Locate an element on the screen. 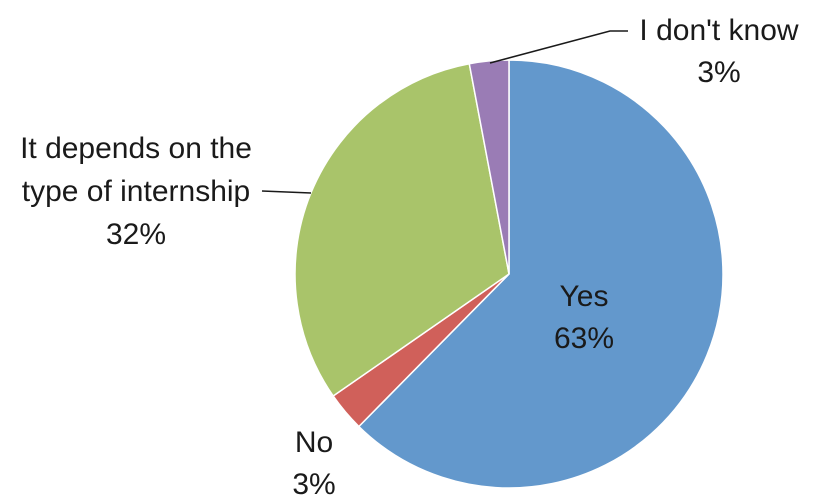  leader-lines is located at coordinates (444, 112).